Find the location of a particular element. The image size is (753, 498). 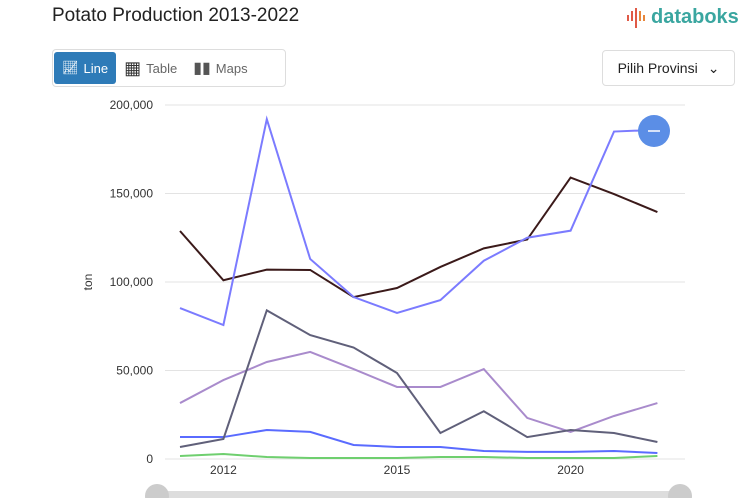

y-tick-label: 0 is located at coordinates (149, 459).